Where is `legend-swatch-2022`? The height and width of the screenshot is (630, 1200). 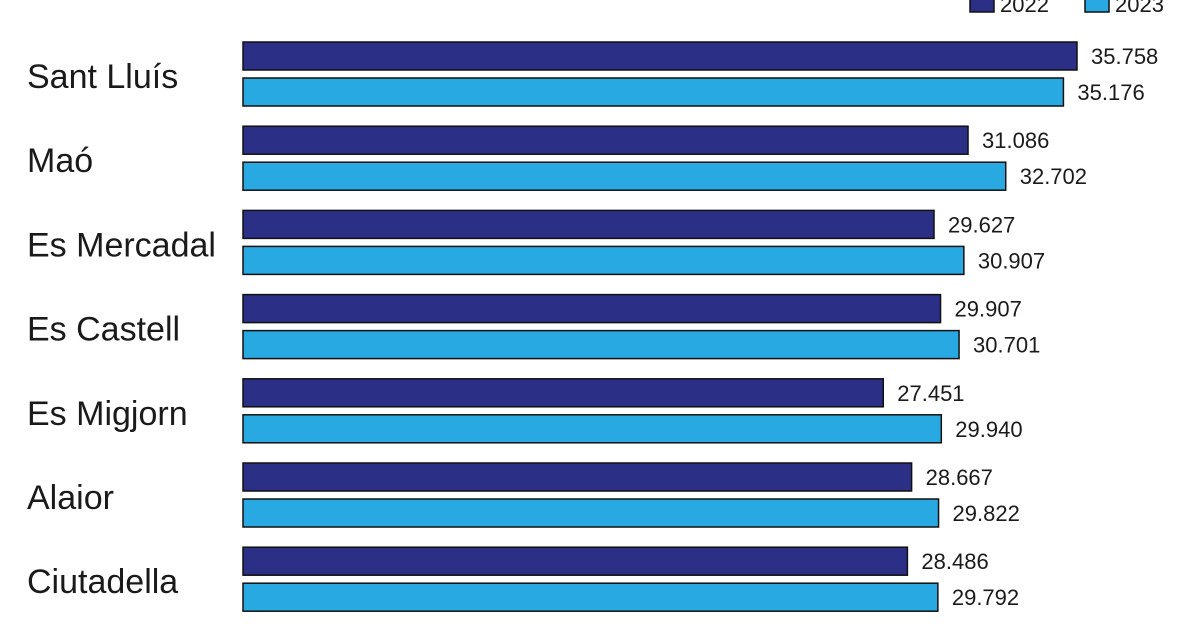 legend-swatch-2022 is located at coordinates (982, 6).